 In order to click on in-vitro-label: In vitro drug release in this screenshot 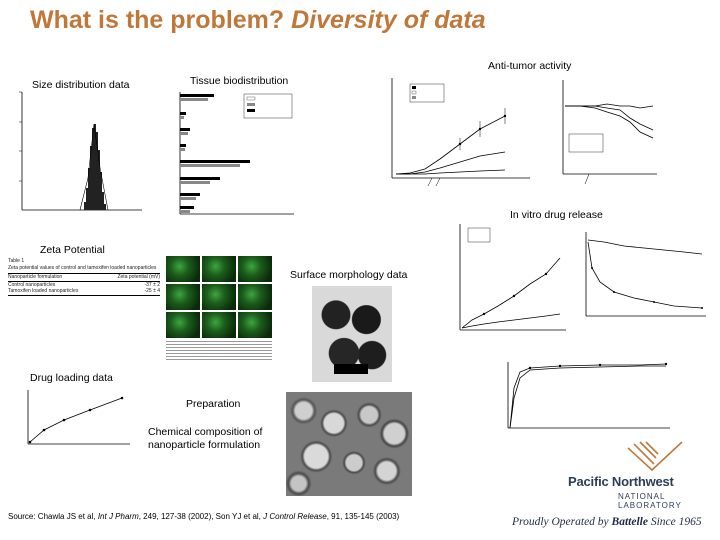, I will do `click(556, 215)`.